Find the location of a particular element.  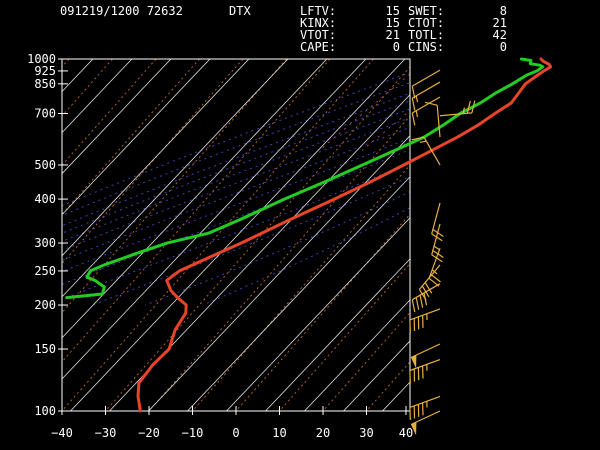

index-label-lftv: LFTV: is located at coordinates (318, 11).